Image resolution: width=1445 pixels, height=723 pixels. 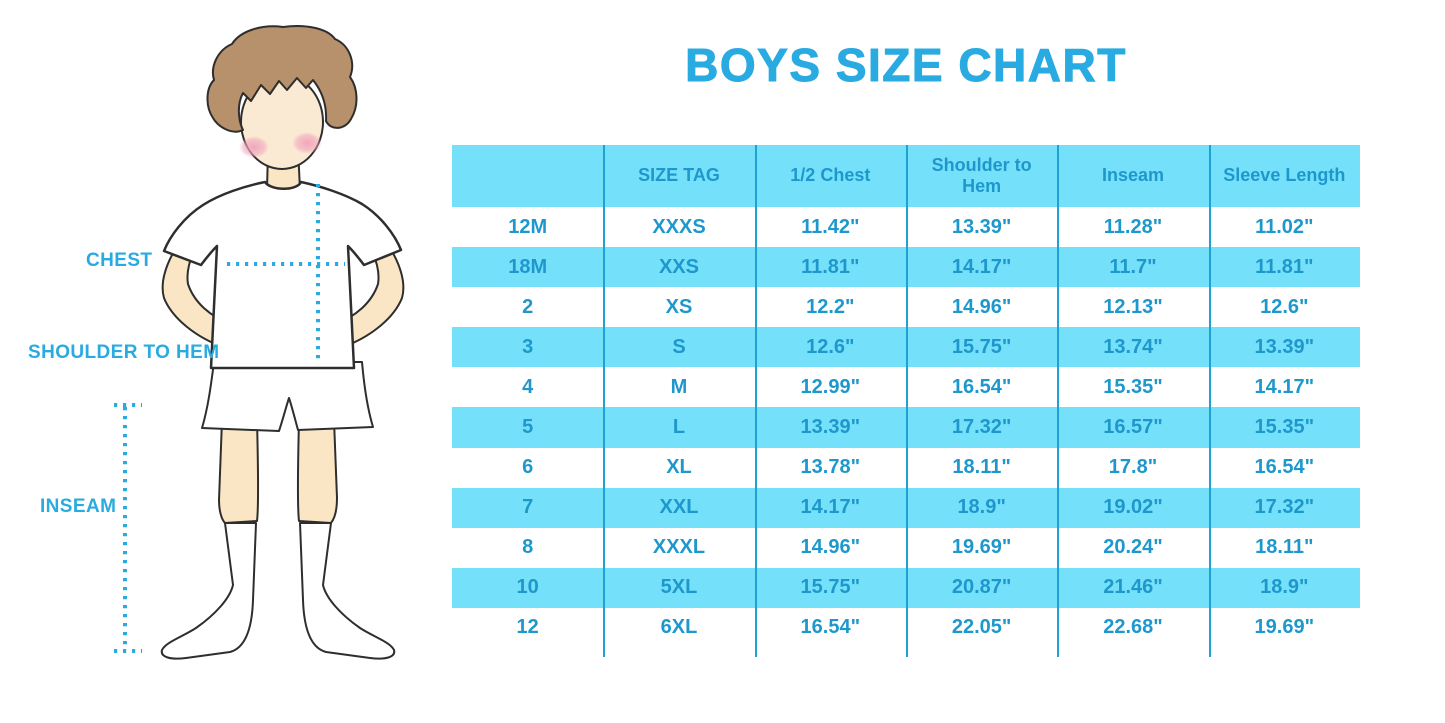 What do you see at coordinates (528, 266) in the screenshot?
I see `table-cell: 18M` at bounding box center [528, 266].